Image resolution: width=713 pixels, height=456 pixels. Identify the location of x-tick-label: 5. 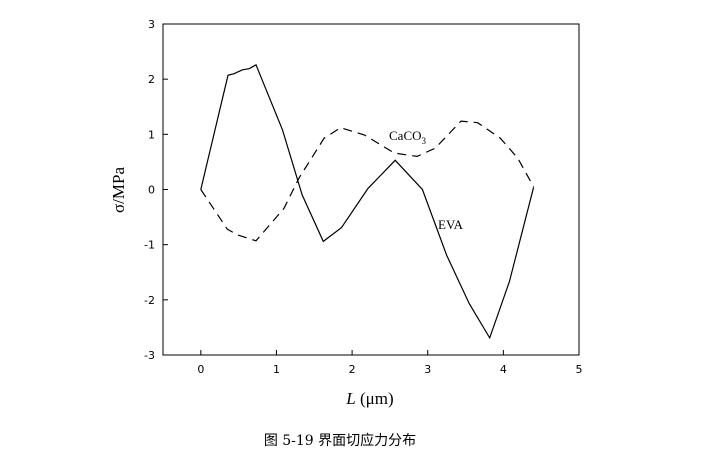
(579, 369).